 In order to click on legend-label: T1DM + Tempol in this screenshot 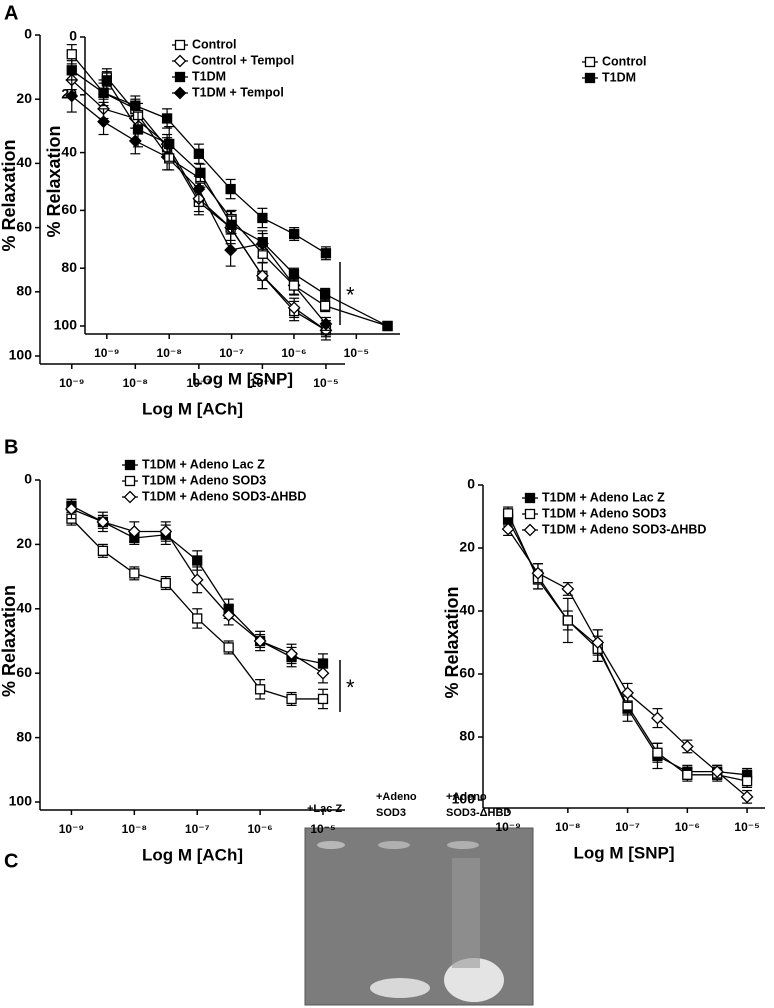, I will do `click(238, 92)`.